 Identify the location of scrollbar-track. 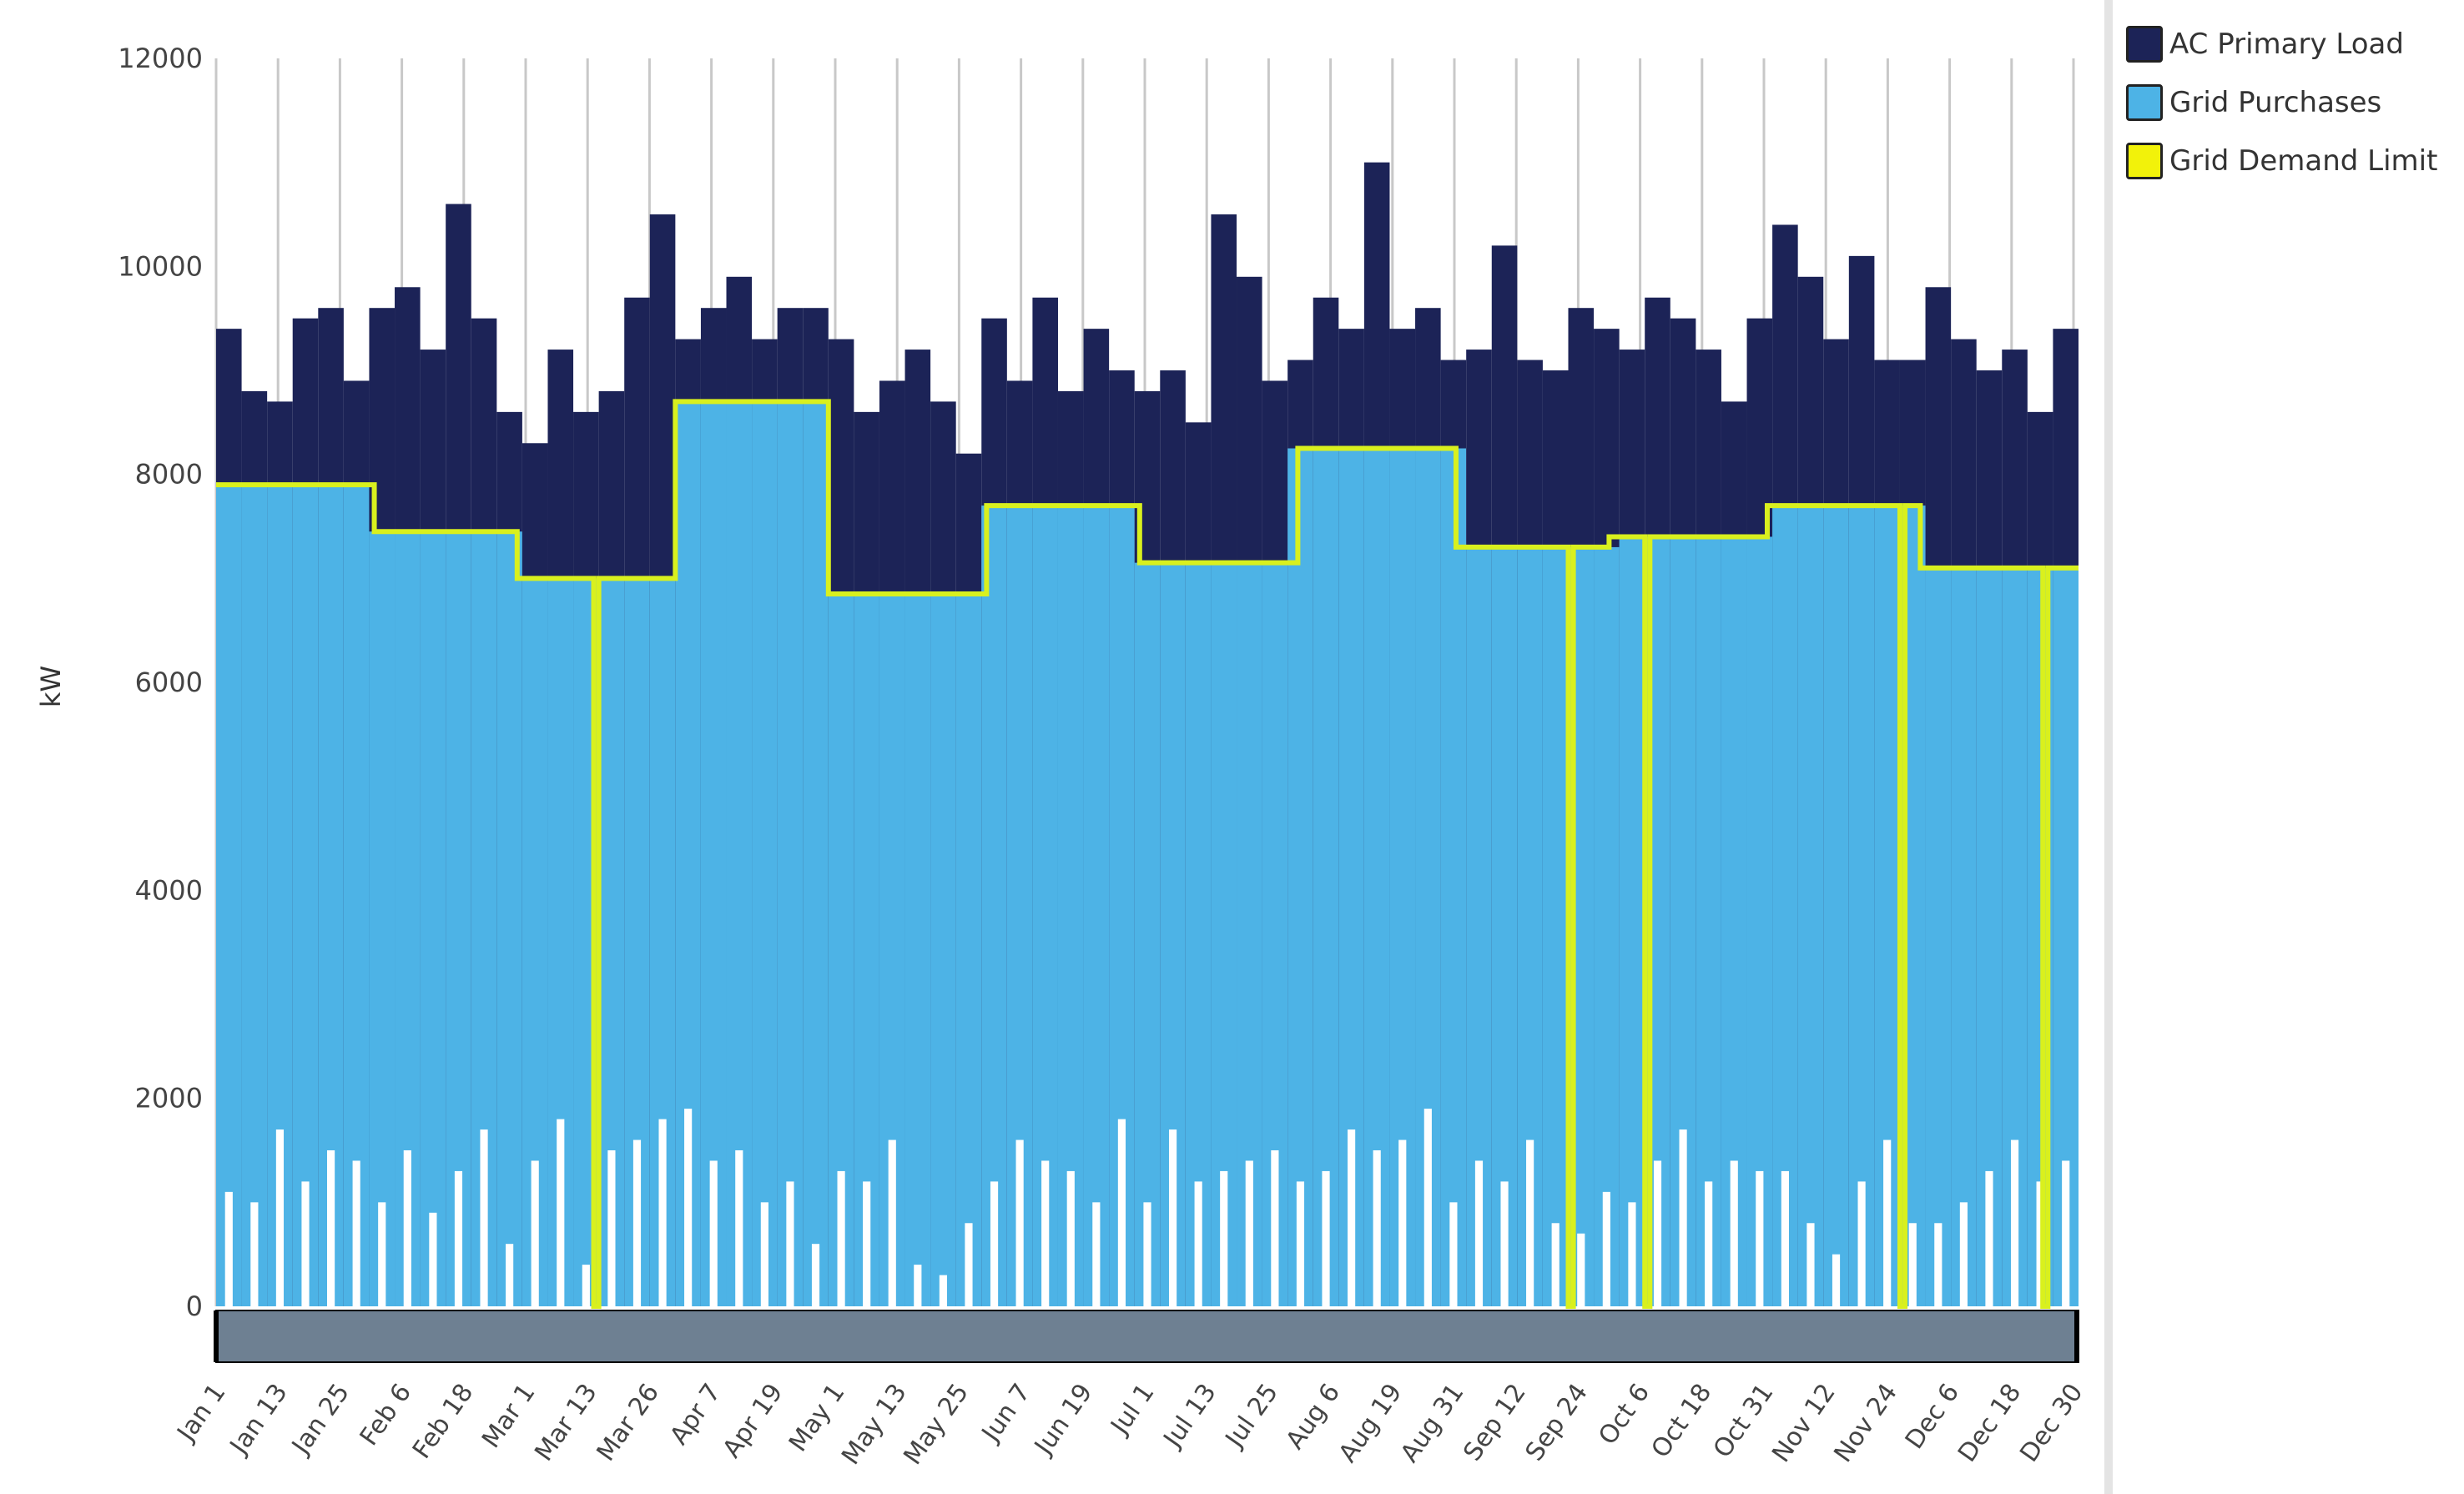
(1147, 1336).